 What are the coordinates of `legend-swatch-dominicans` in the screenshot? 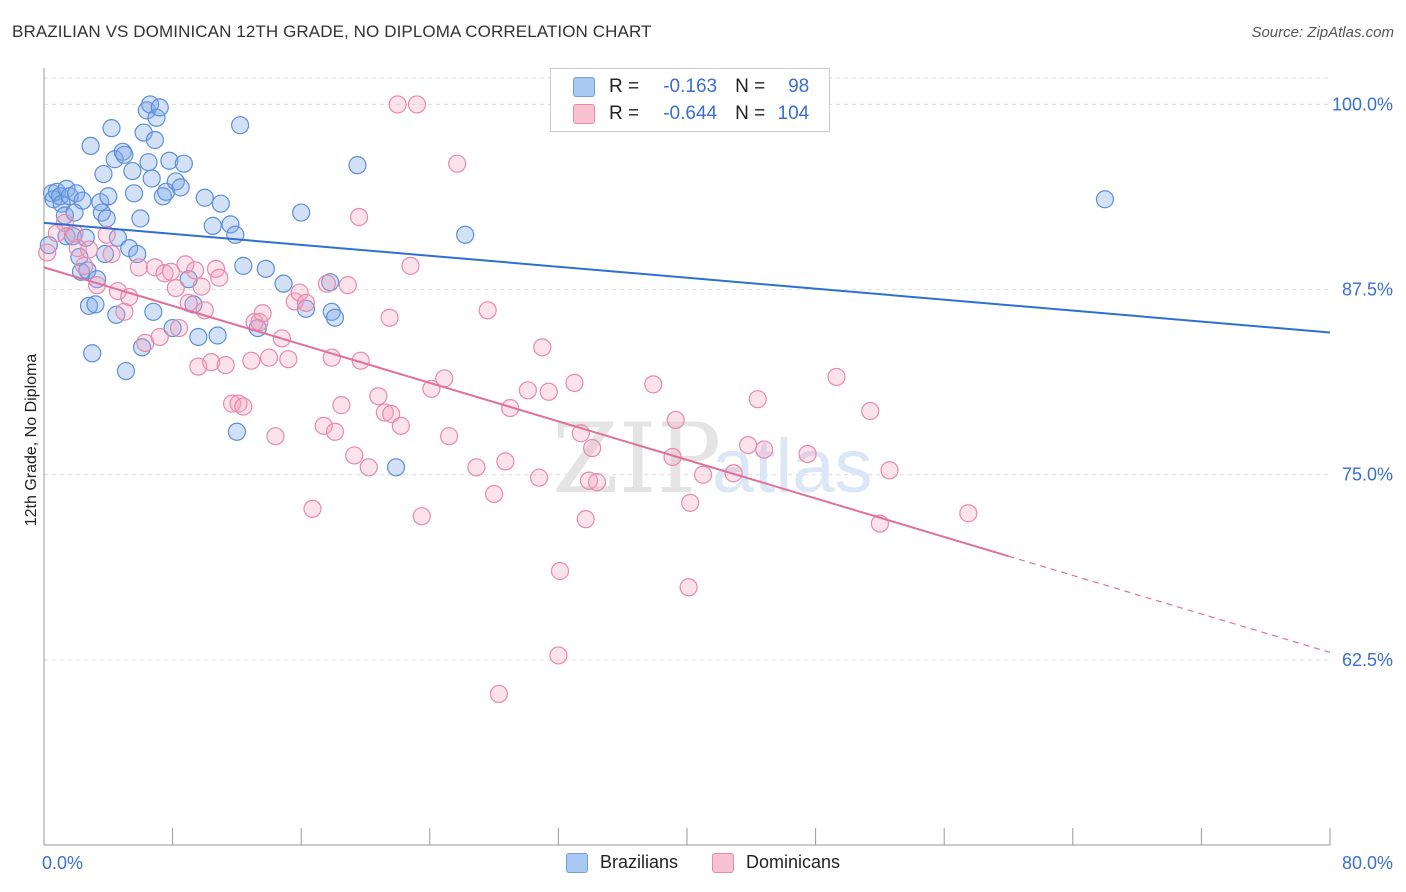 It's located at (584, 114).